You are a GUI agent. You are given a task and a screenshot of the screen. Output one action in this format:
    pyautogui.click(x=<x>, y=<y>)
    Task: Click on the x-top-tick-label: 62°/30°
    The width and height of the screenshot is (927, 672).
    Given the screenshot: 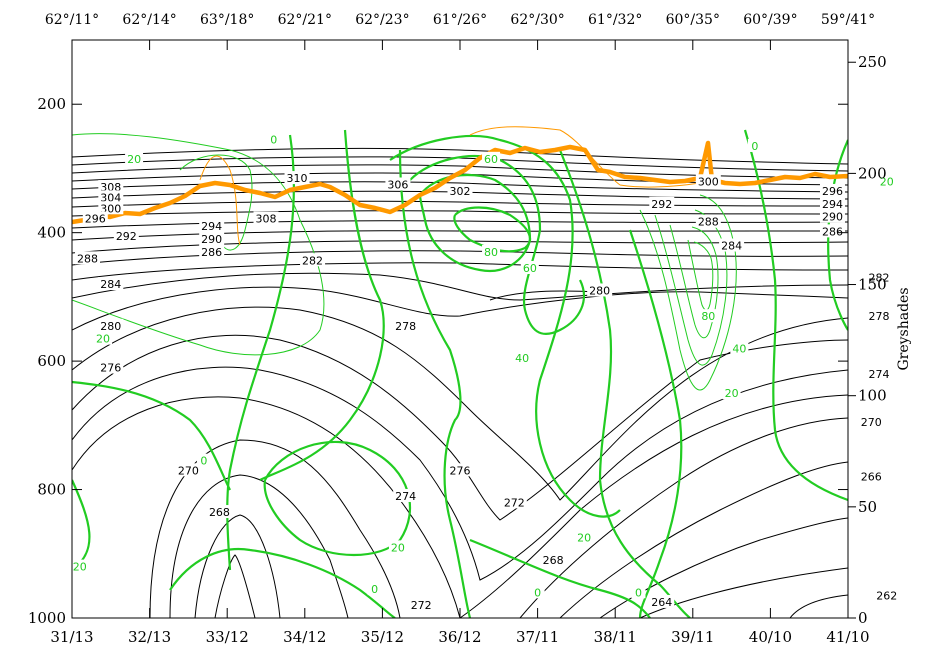 What is the action you would take?
    pyautogui.click(x=537, y=20)
    